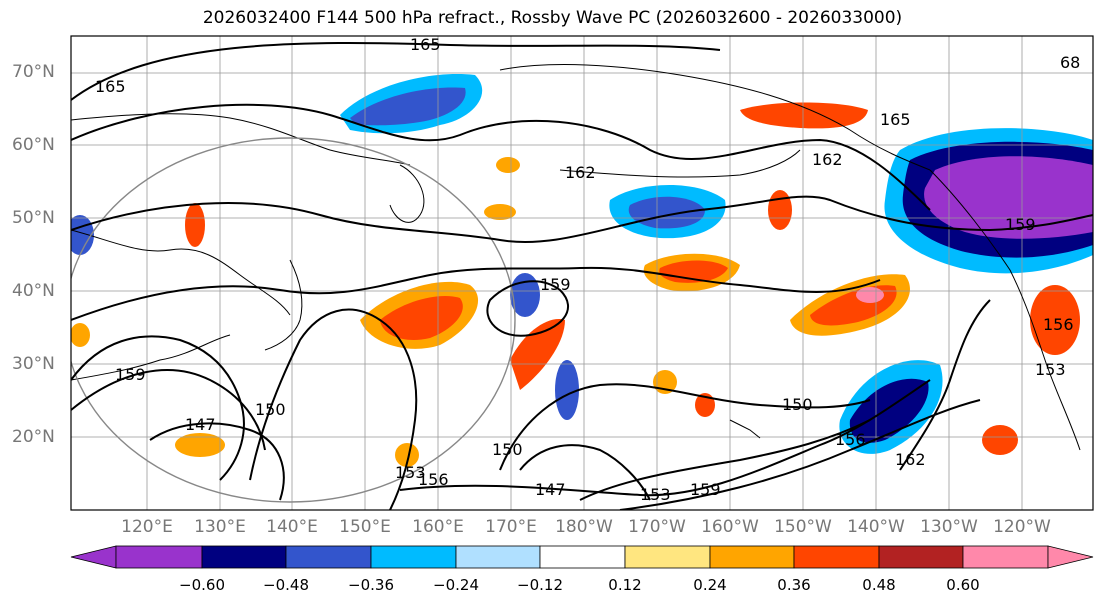 The height and width of the screenshot is (604, 1105). I want to click on lon-label: 180°W, so click(584, 527).